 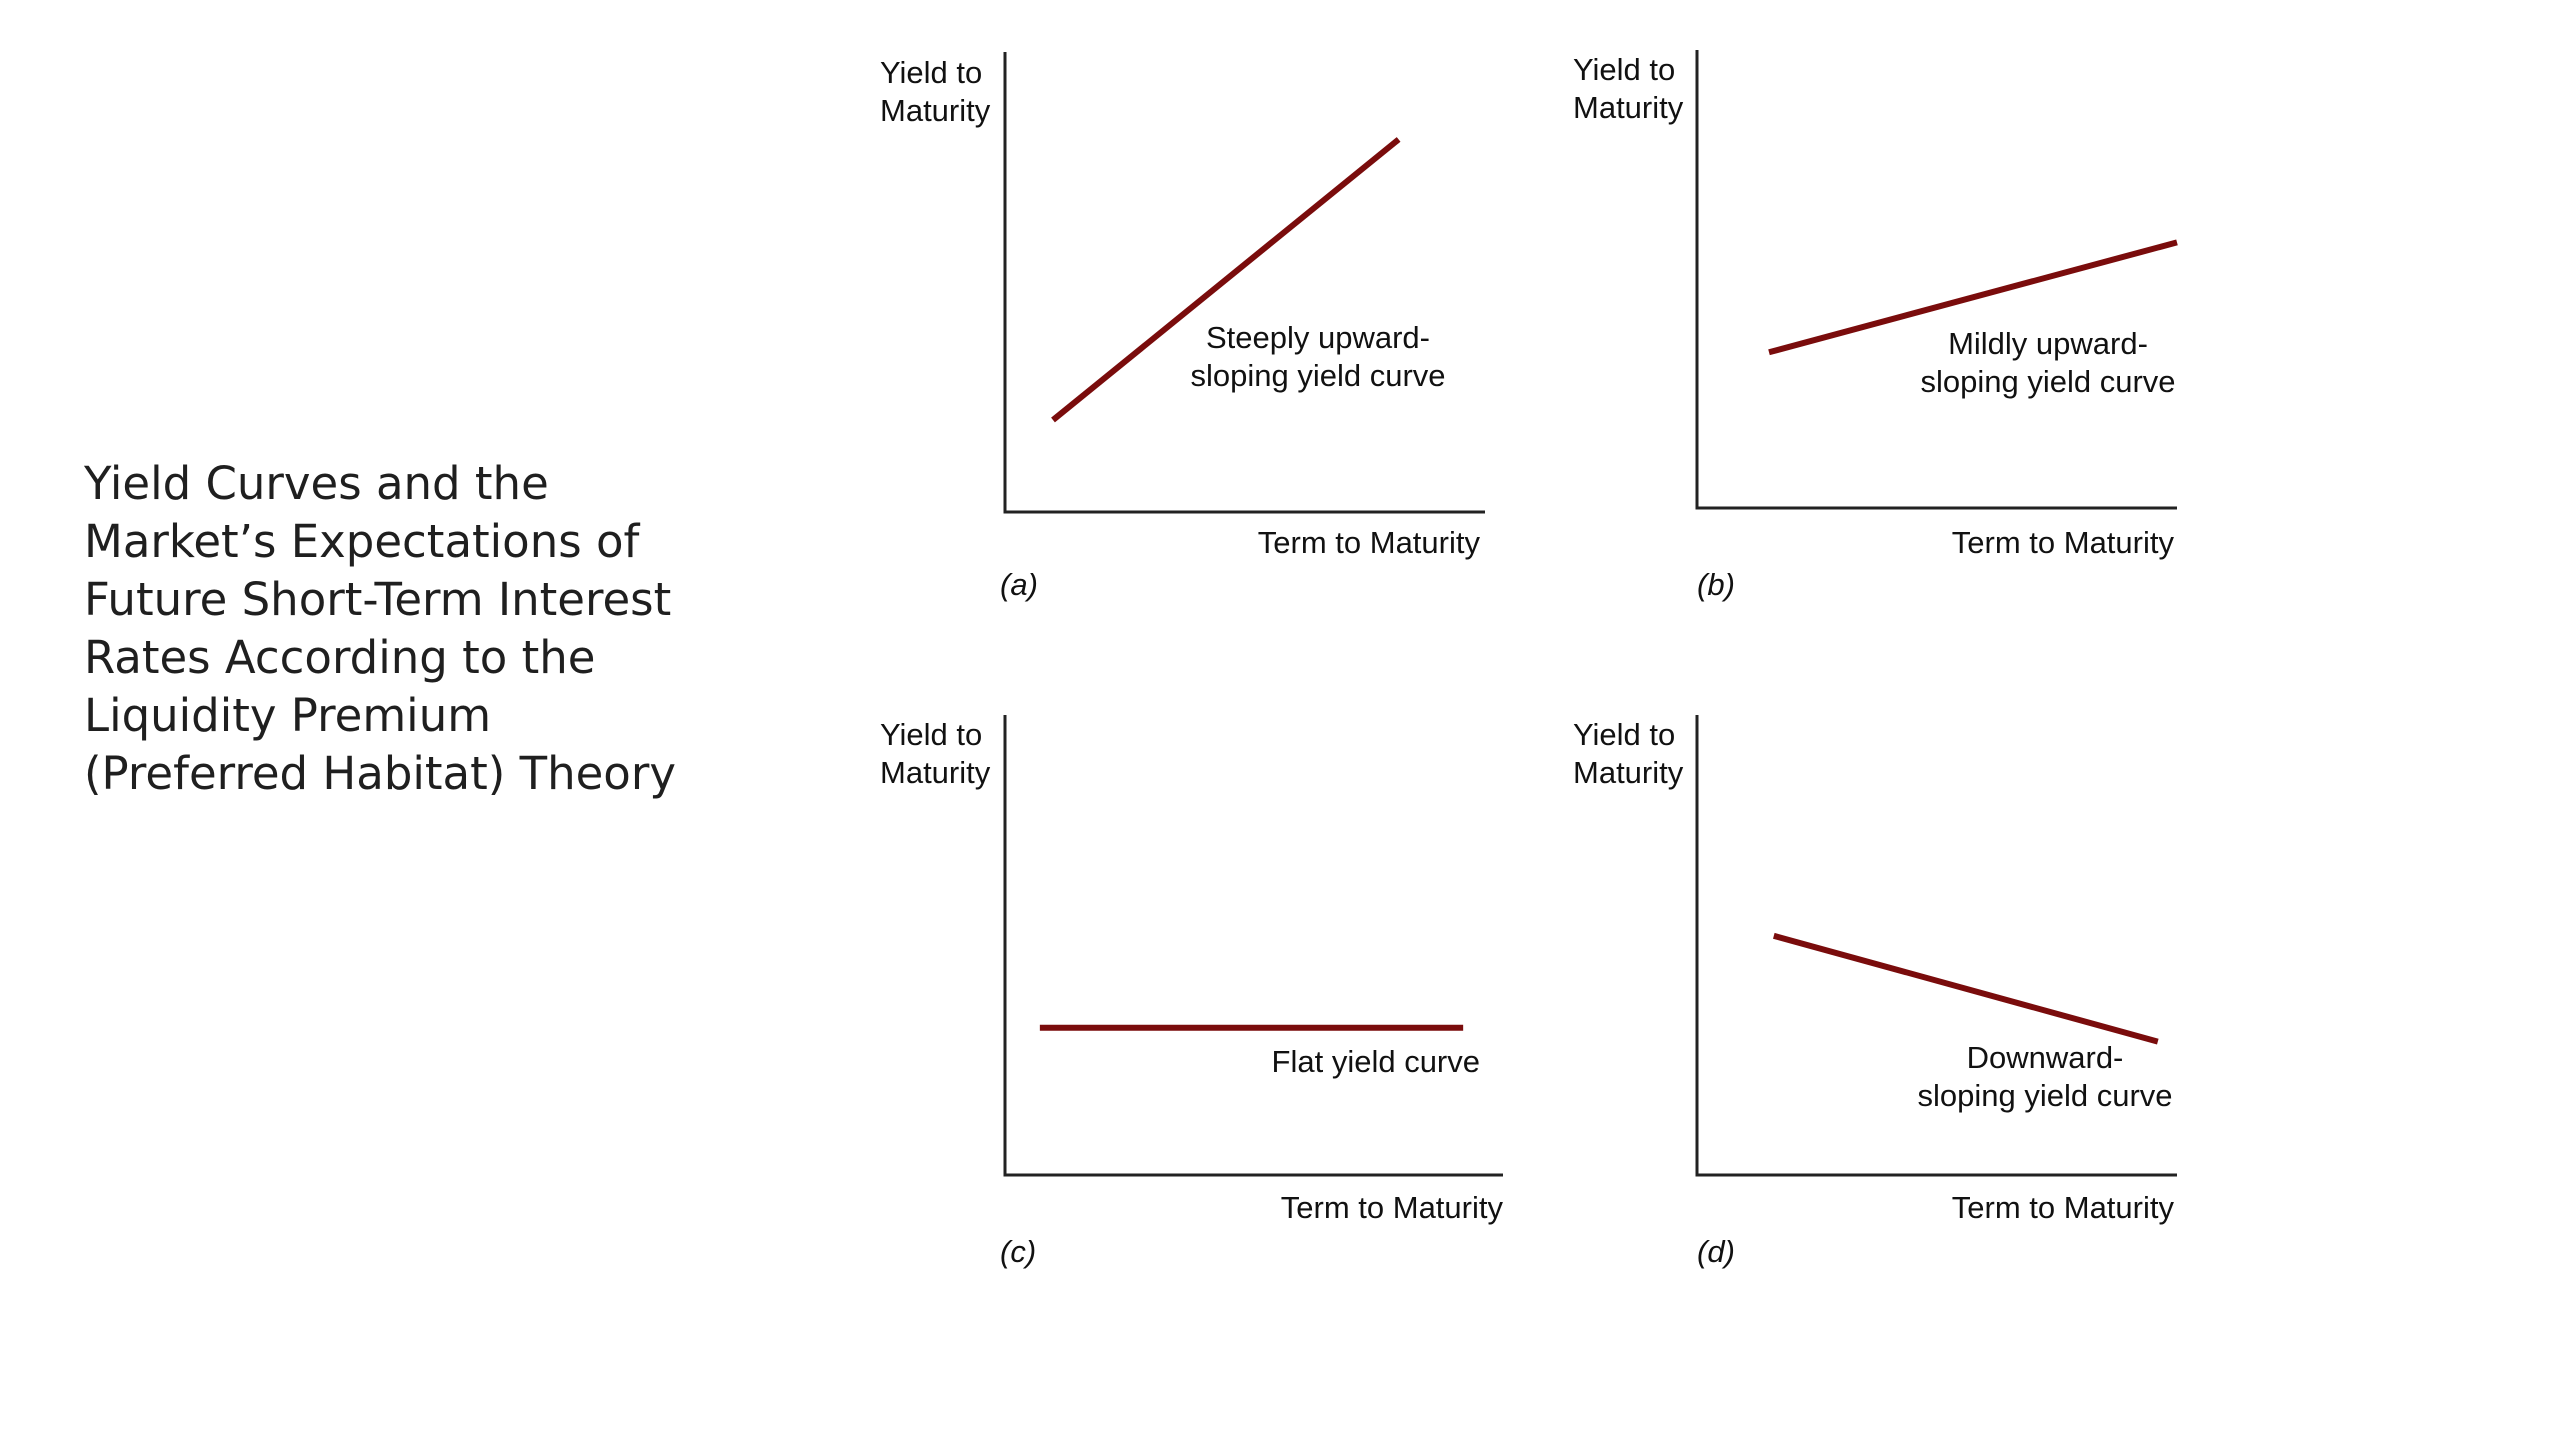 I want to click on panel-b-ylabel-line1: Yield to, so click(x=1624, y=69).